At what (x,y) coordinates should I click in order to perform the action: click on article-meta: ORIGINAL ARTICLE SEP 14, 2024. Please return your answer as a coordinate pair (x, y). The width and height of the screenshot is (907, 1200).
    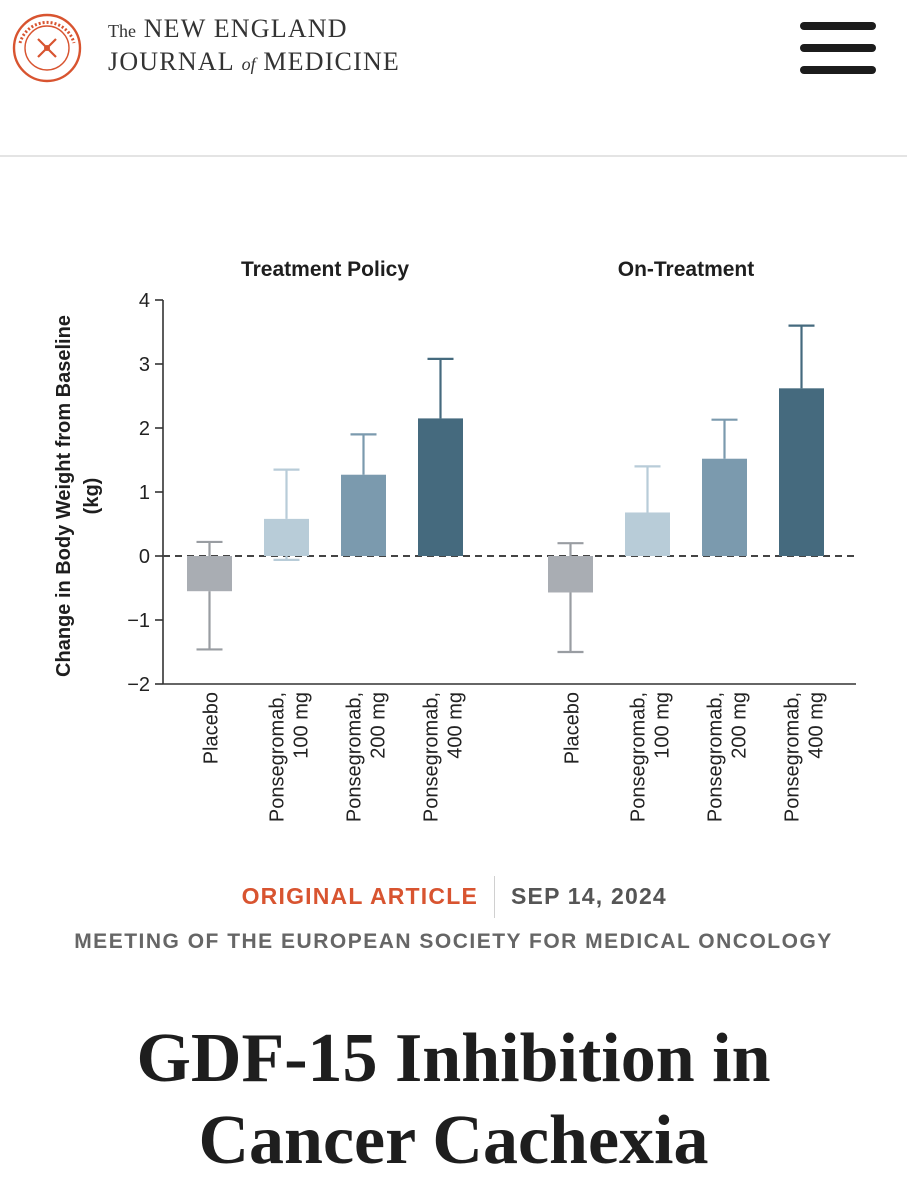
    Looking at the image, I should click on (453, 897).